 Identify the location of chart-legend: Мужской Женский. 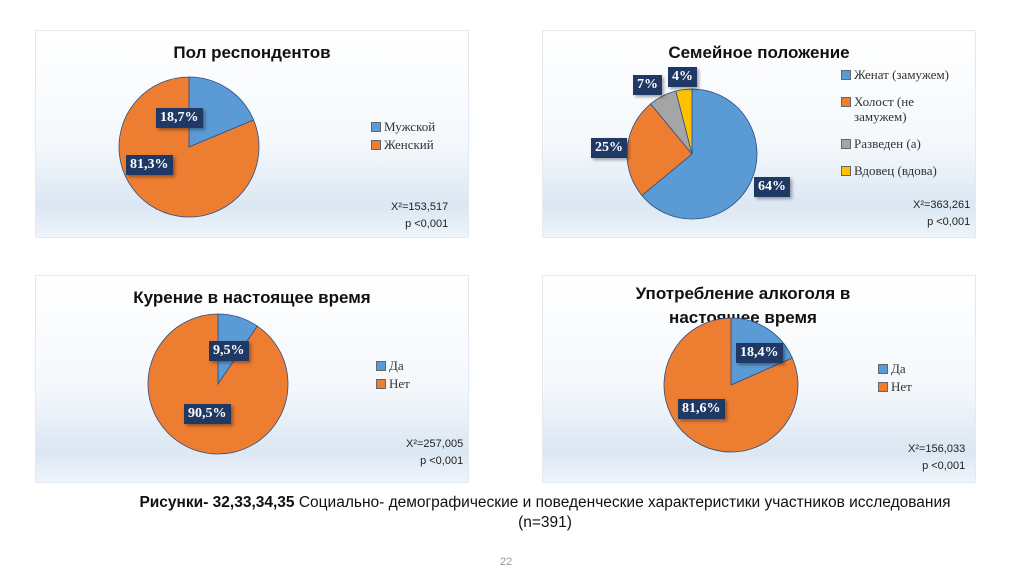
(403, 137).